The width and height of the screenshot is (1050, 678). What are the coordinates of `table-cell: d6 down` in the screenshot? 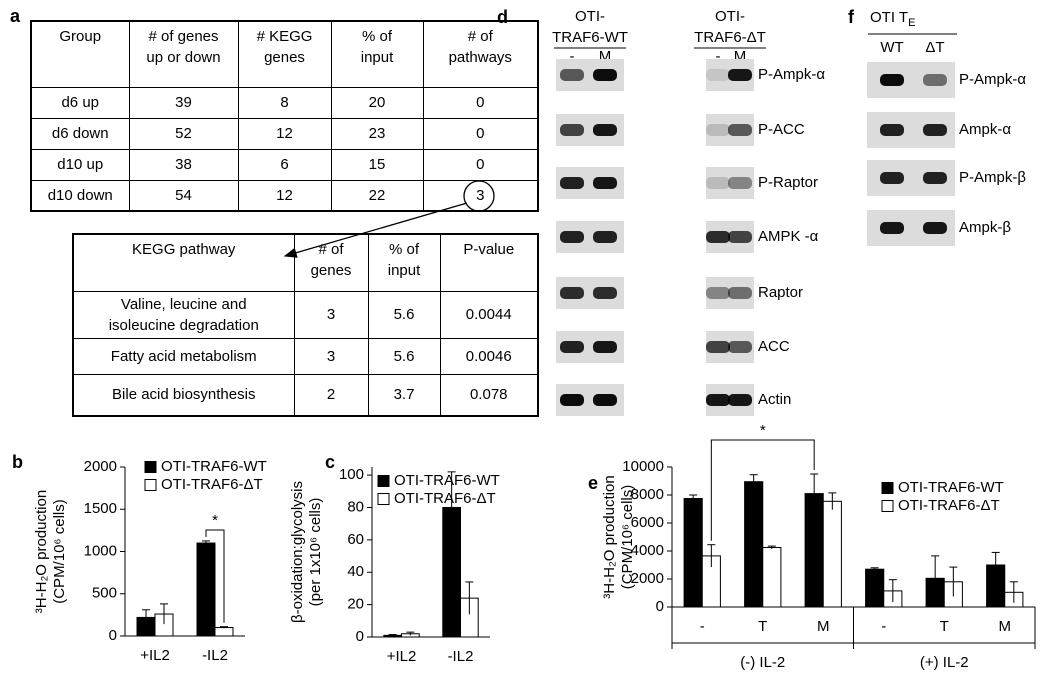 It's located at (80, 133).